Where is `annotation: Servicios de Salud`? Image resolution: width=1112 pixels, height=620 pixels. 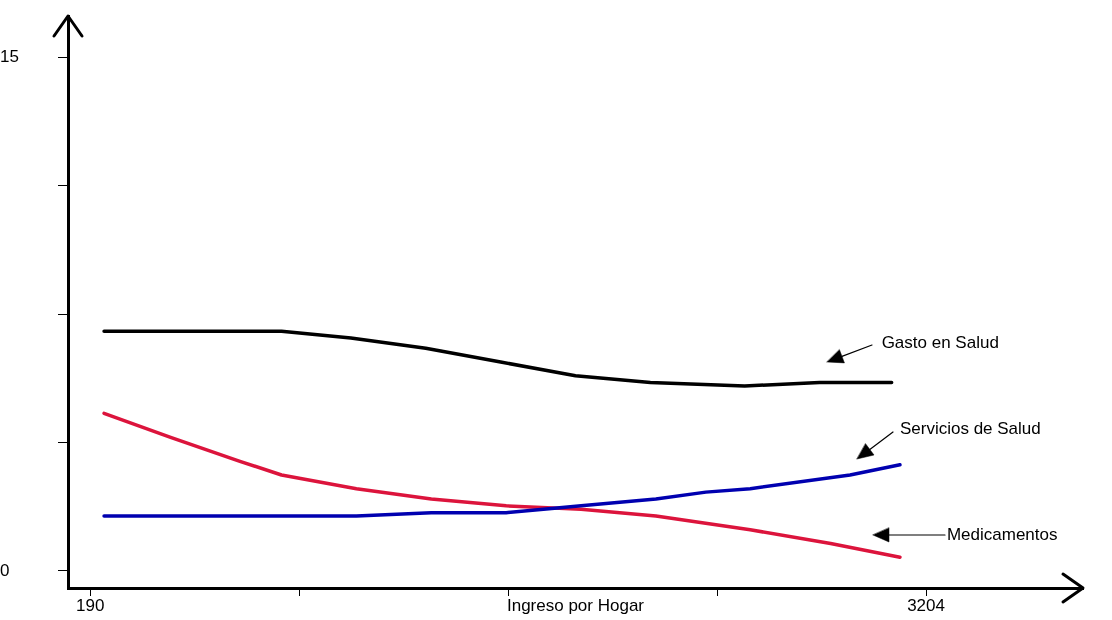
annotation: Servicios de Salud is located at coordinates (970, 428).